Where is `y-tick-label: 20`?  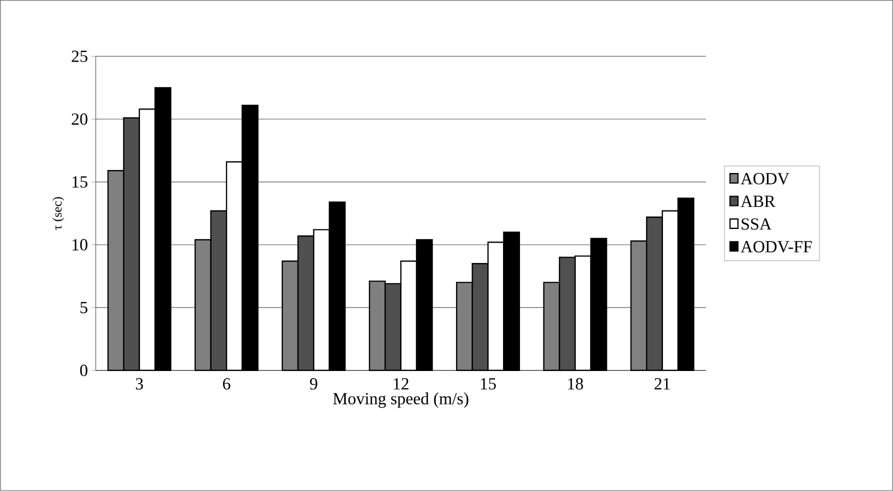
y-tick-label: 20 is located at coordinates (80, 119).